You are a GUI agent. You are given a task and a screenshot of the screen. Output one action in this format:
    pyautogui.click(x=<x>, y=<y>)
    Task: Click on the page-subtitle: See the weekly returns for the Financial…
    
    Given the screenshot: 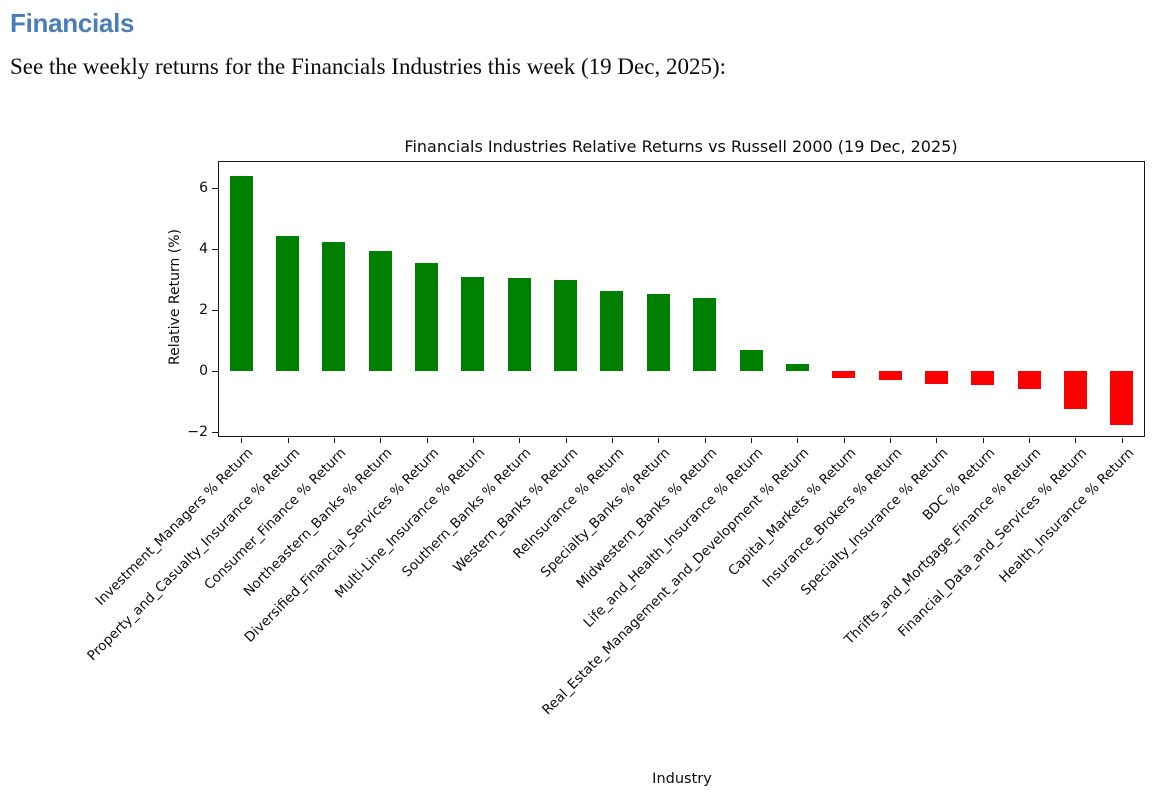 What is the action you would take?
    pyautogui.click(x=368, y=66)
    